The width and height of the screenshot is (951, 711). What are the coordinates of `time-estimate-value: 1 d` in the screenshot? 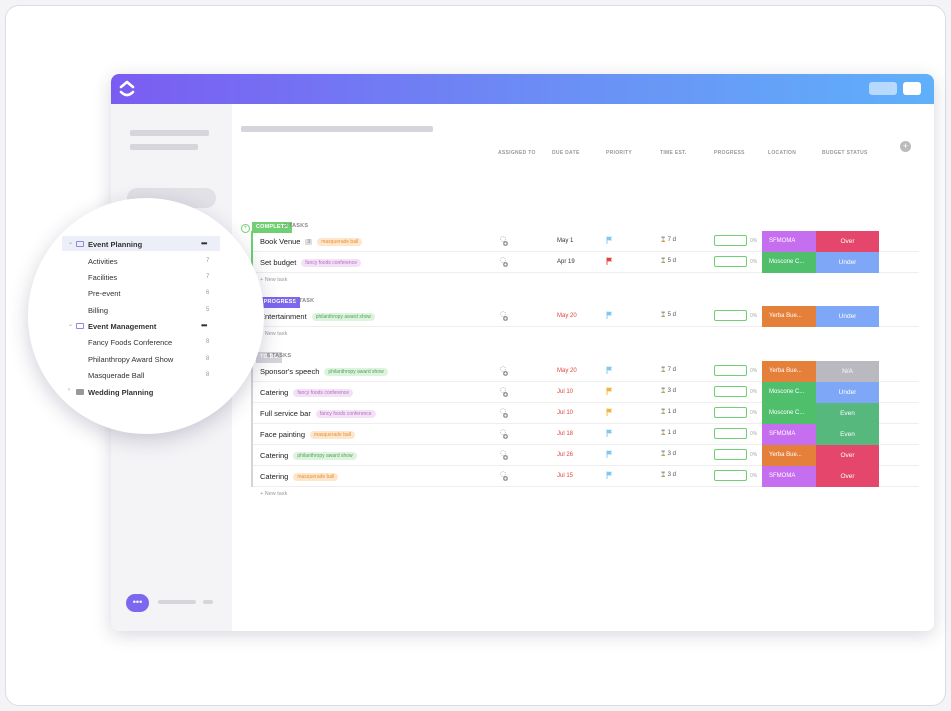 It's located at (671, 433).